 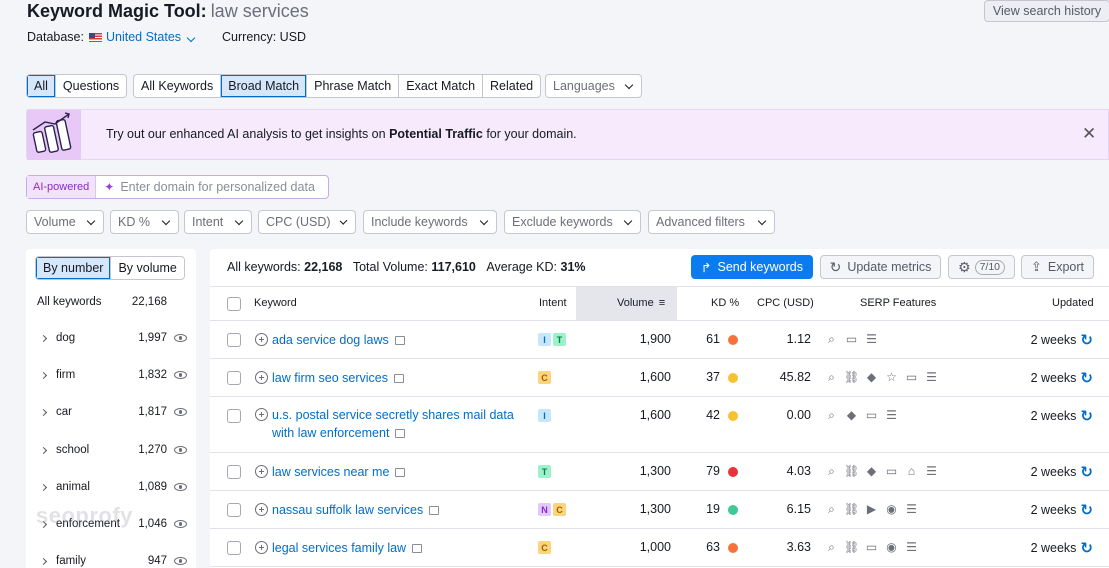 I want to click on tab-exact-match: Exact Match, so click(x=440, y=86).